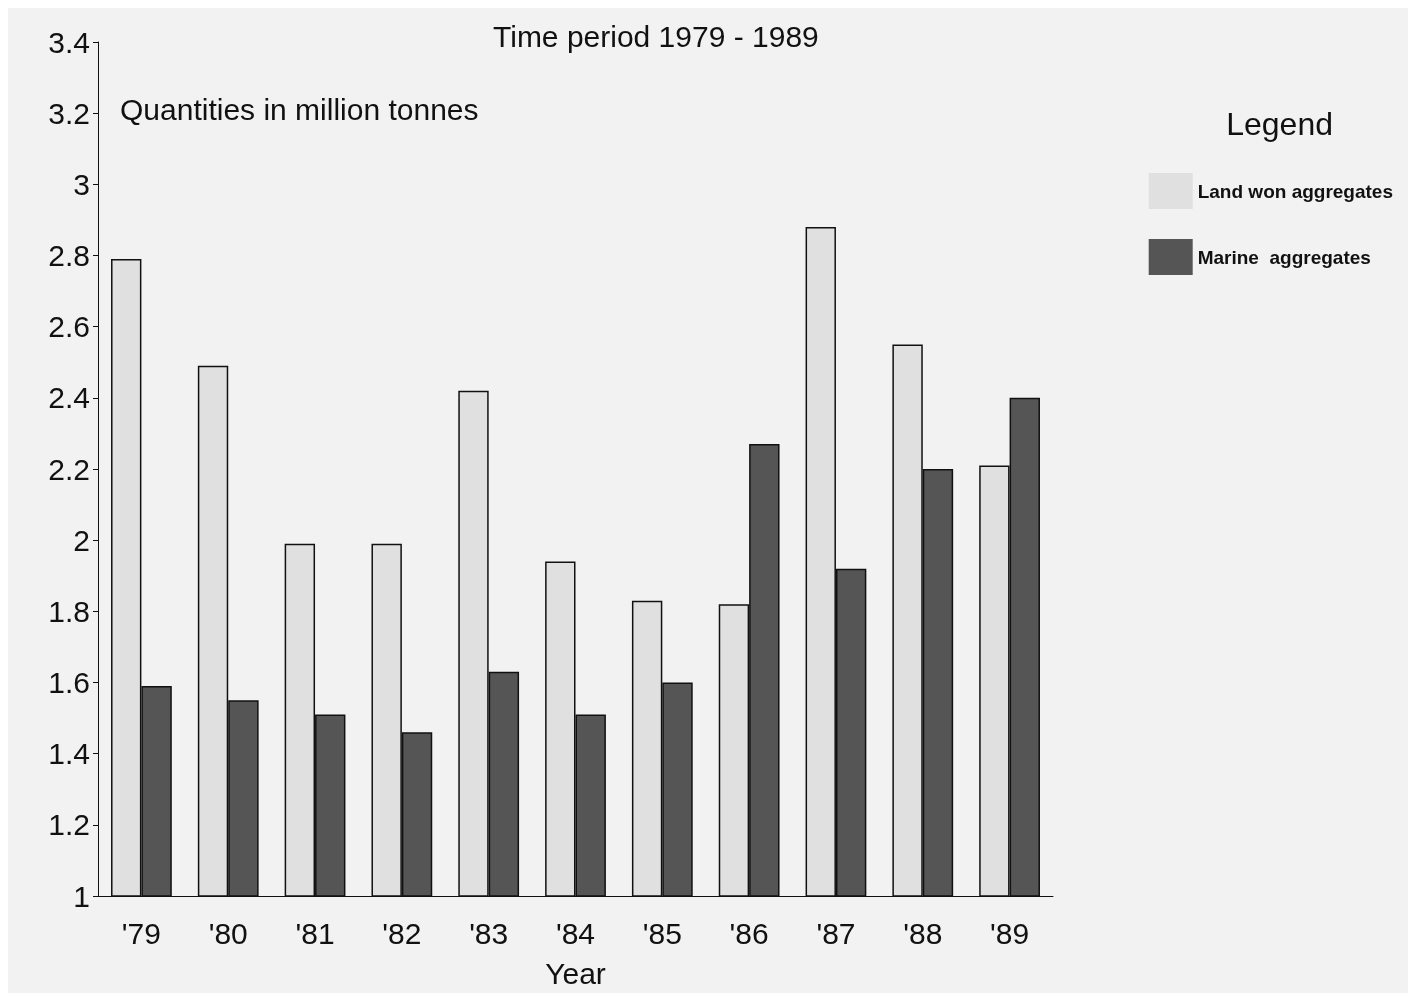 The width and height of the screenshot is (1419, 1003). What do you see at coordinates (489, 933) in the screenshot?
I see `x-tick-label: '83` at bounding box center [489, 933].